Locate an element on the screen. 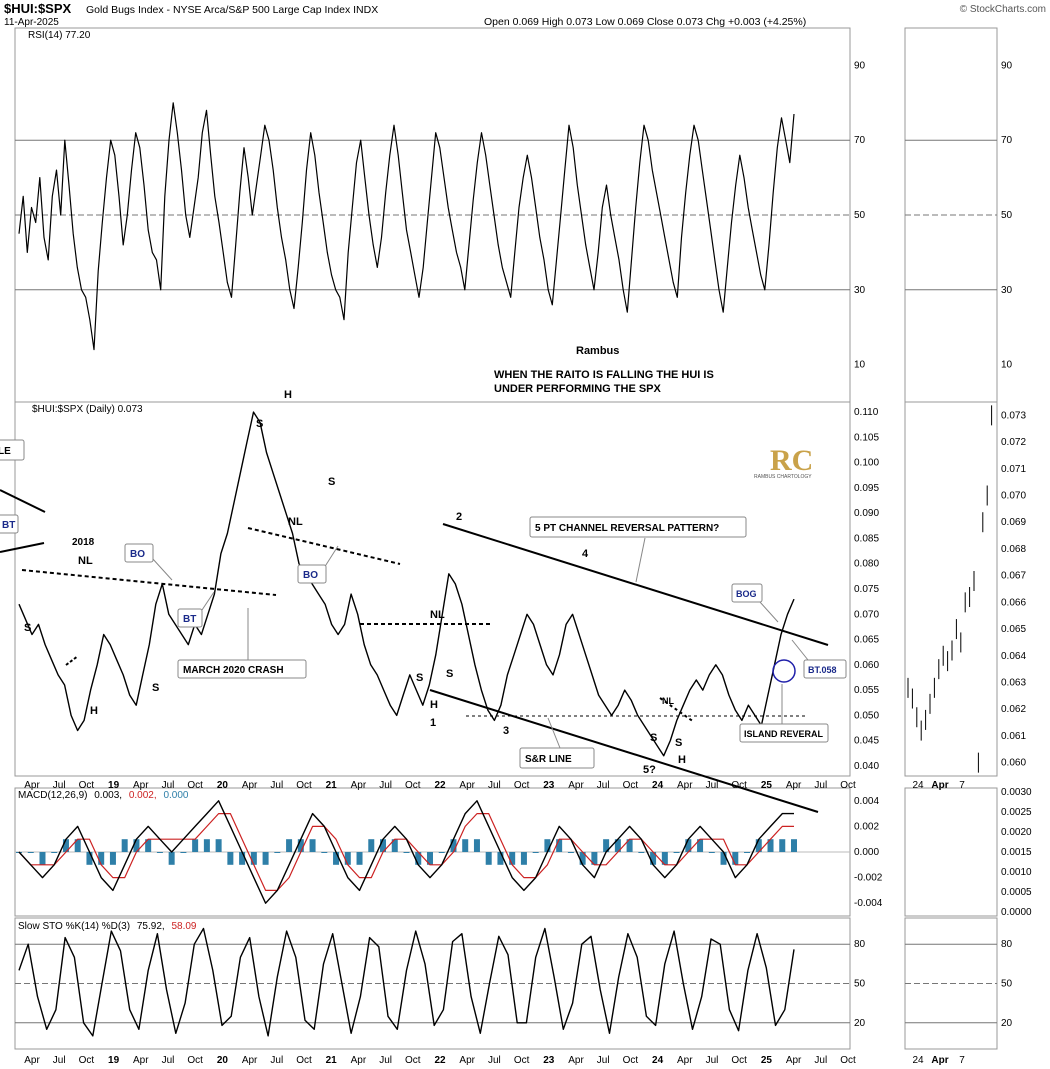  callout-march-2020: MARCH 2020 CRASH is located at coordinates (233, 670).